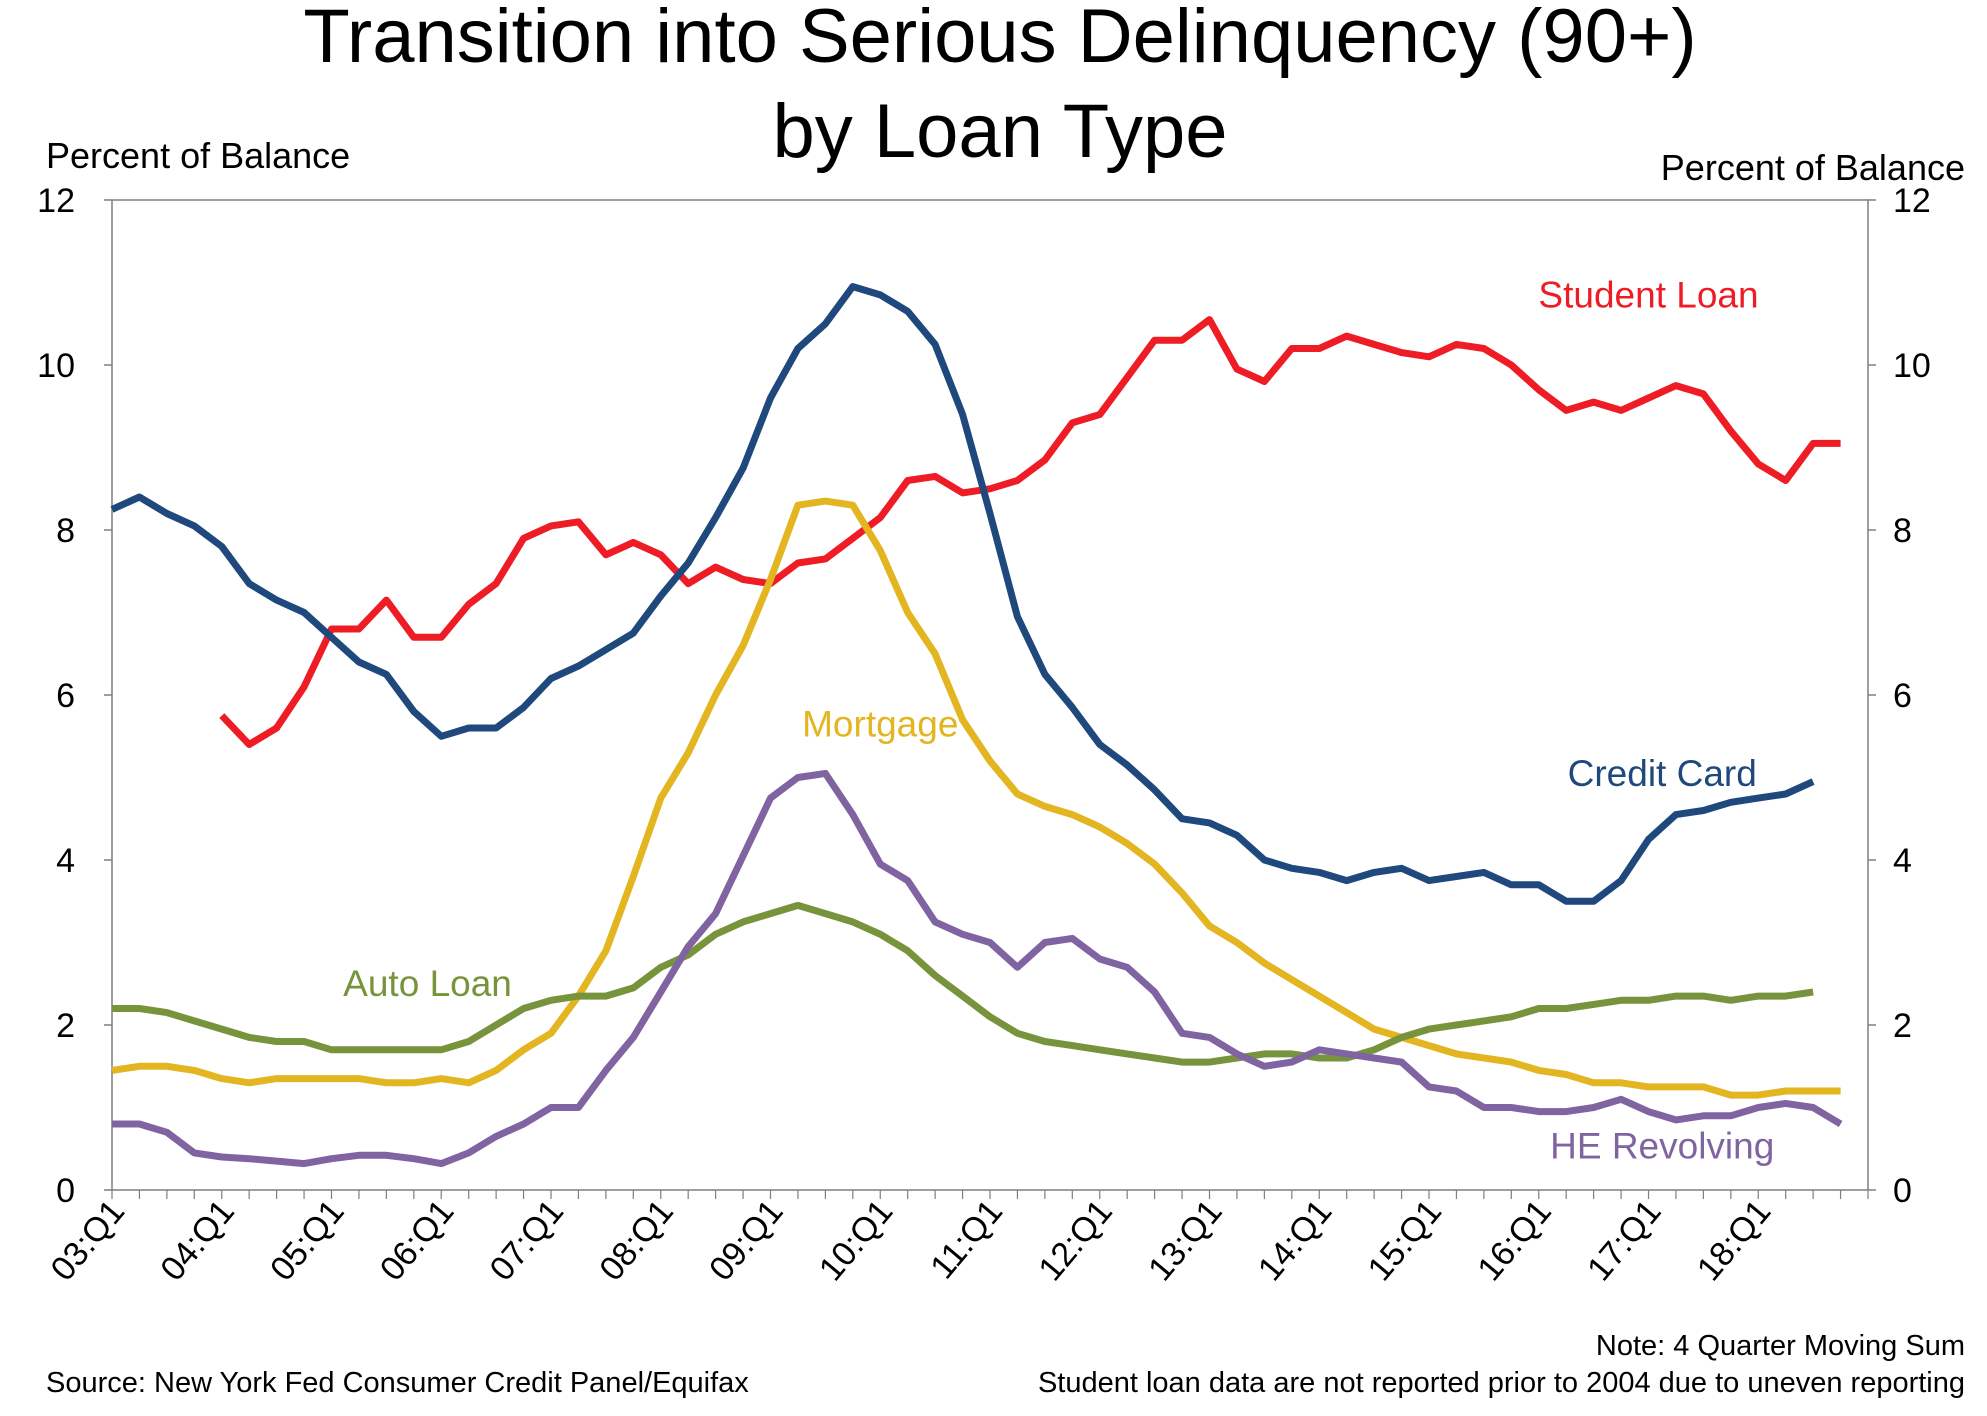  I want to click on x-tick-label: 17:Q1, so click(1624, 1240).